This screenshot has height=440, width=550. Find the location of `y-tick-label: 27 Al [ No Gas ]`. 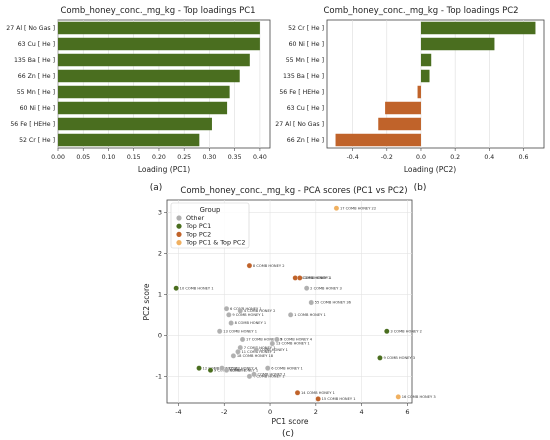

y-tick-label: 27 Al [ No Gas ] is located at coordinates (30, 28).